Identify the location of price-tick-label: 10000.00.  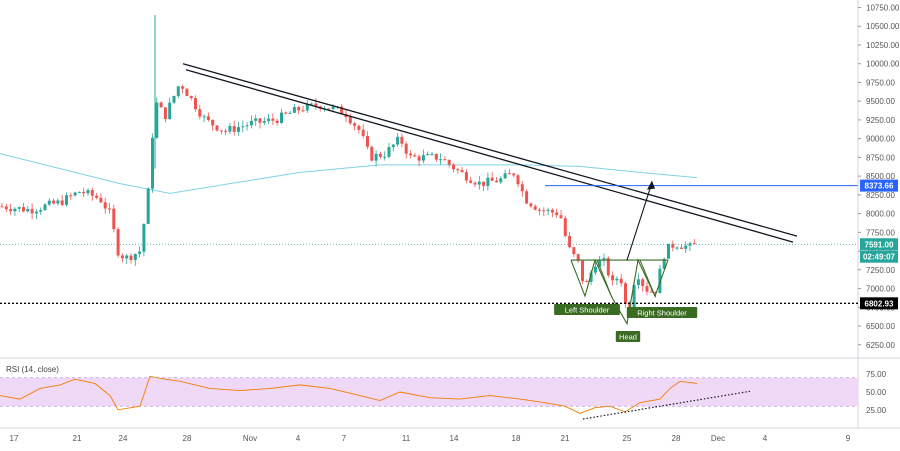
(883, 64).